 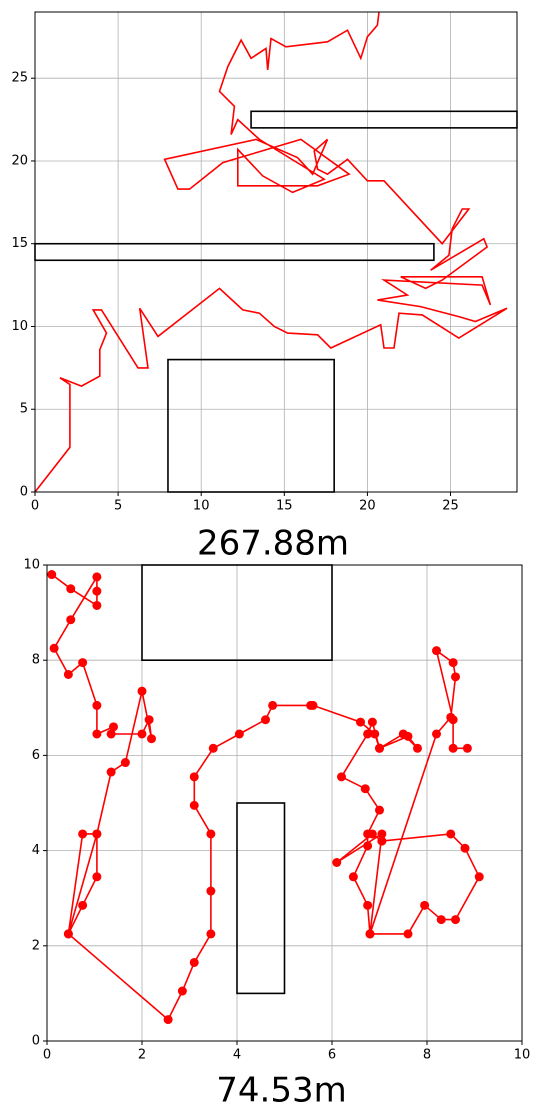 I want to click on x-tick-label: 20, so click(x=367, y=506).